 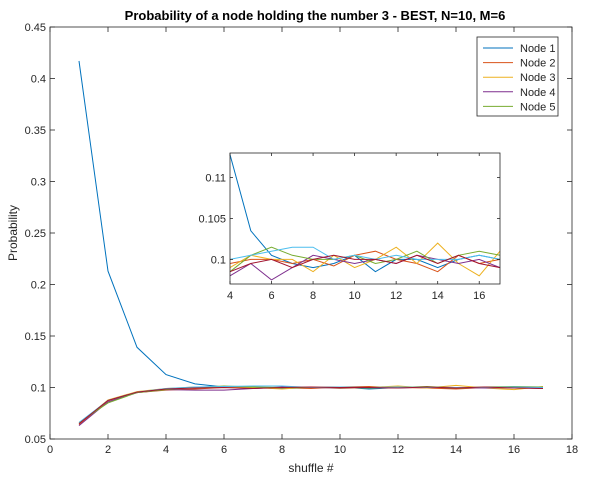 What do you see at coordinates (35, 131) in the screenshot?
I see `main-y-tick-label: 0.35` at bounding box center [35, 131].